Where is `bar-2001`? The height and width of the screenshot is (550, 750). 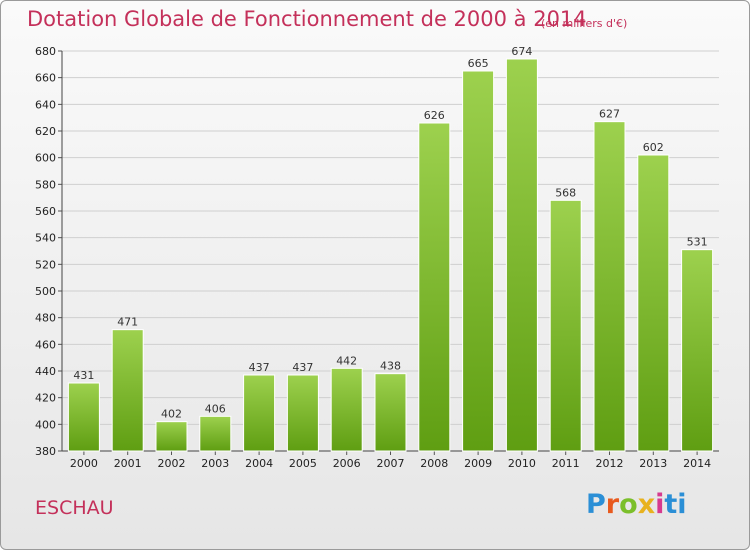 bar-2001 is located at coordinates (127, 390).